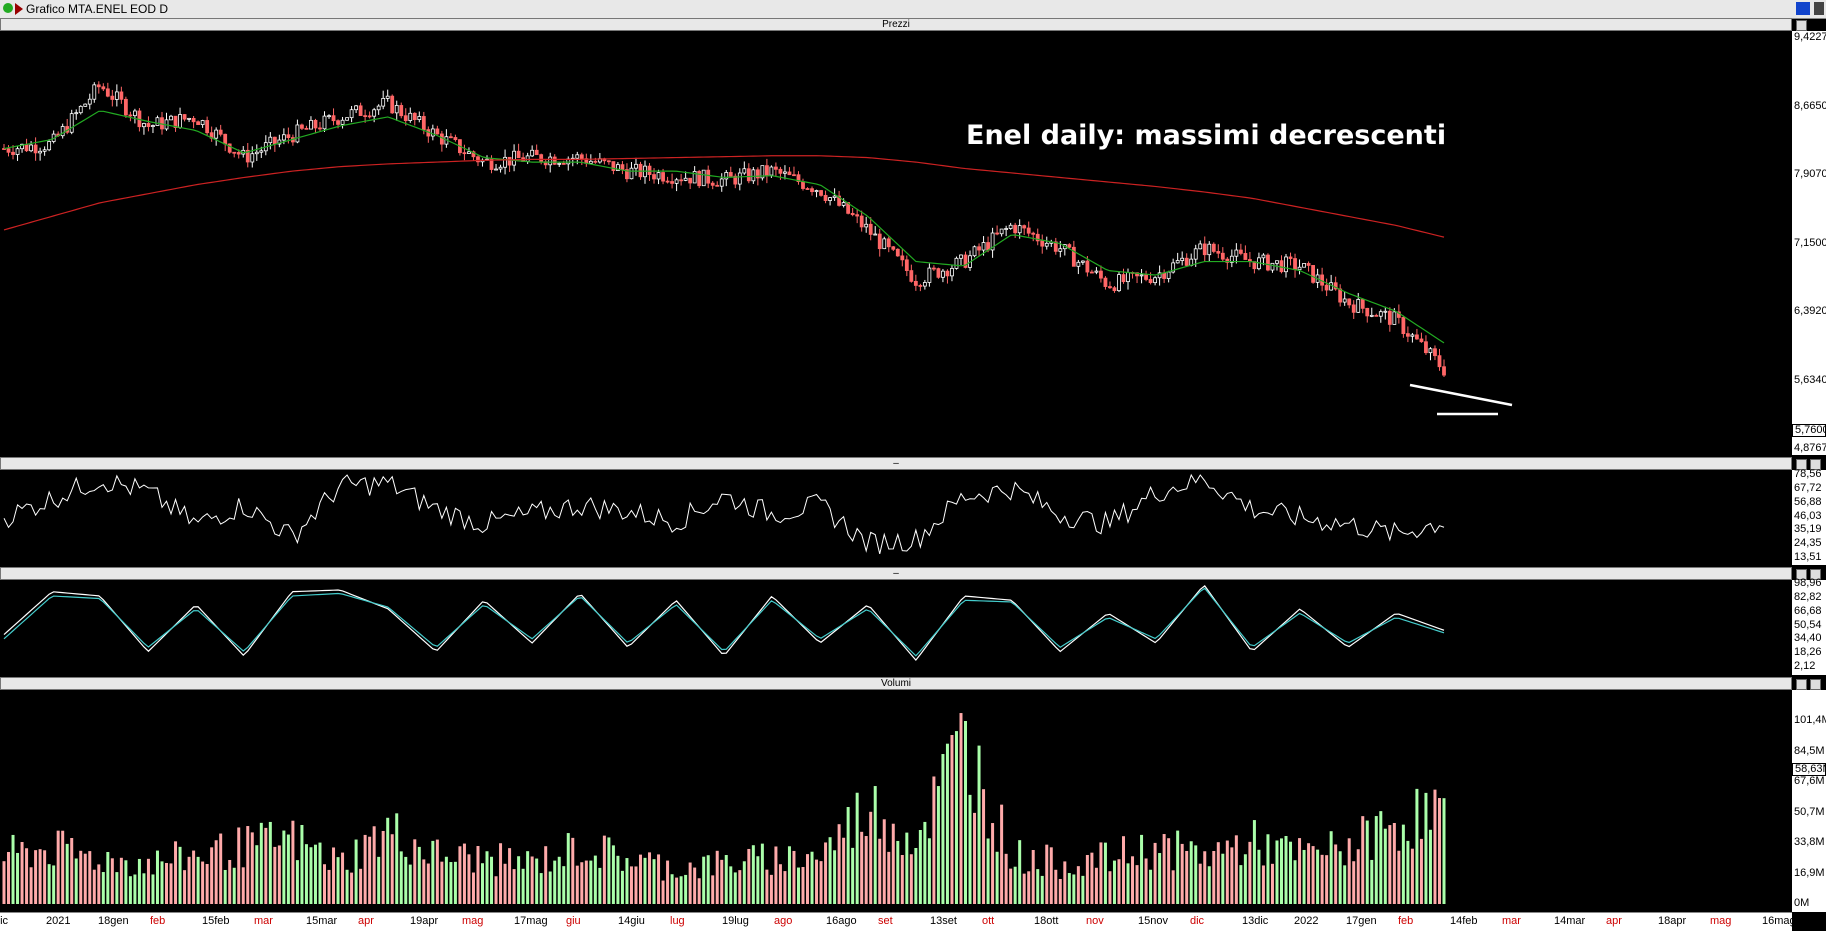 The image size is (1826, 931). I want to click on play-icon, so click(19, 9).